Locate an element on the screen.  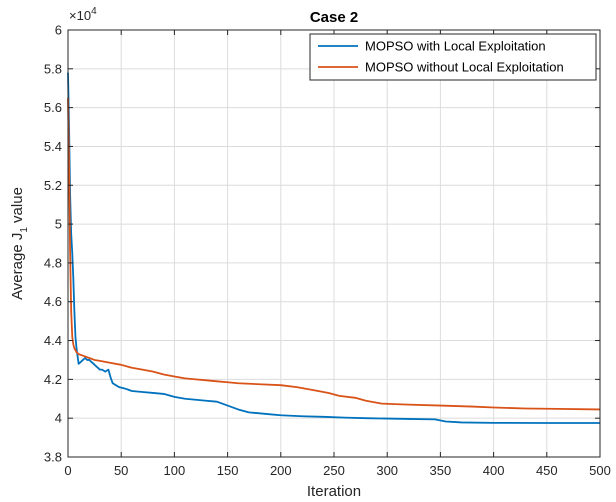
y-axis-label-subscript: 1 is located at coordinates (24, 230).